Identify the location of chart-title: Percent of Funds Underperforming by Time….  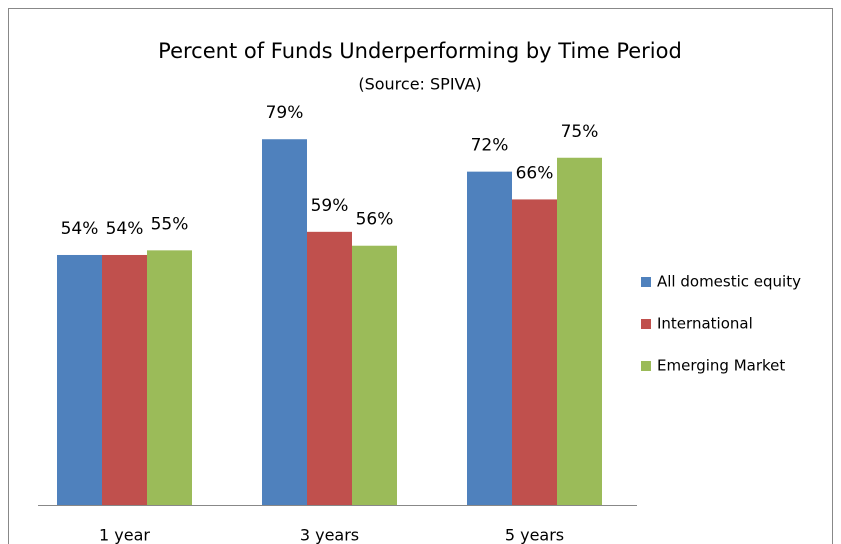
(420, 51).